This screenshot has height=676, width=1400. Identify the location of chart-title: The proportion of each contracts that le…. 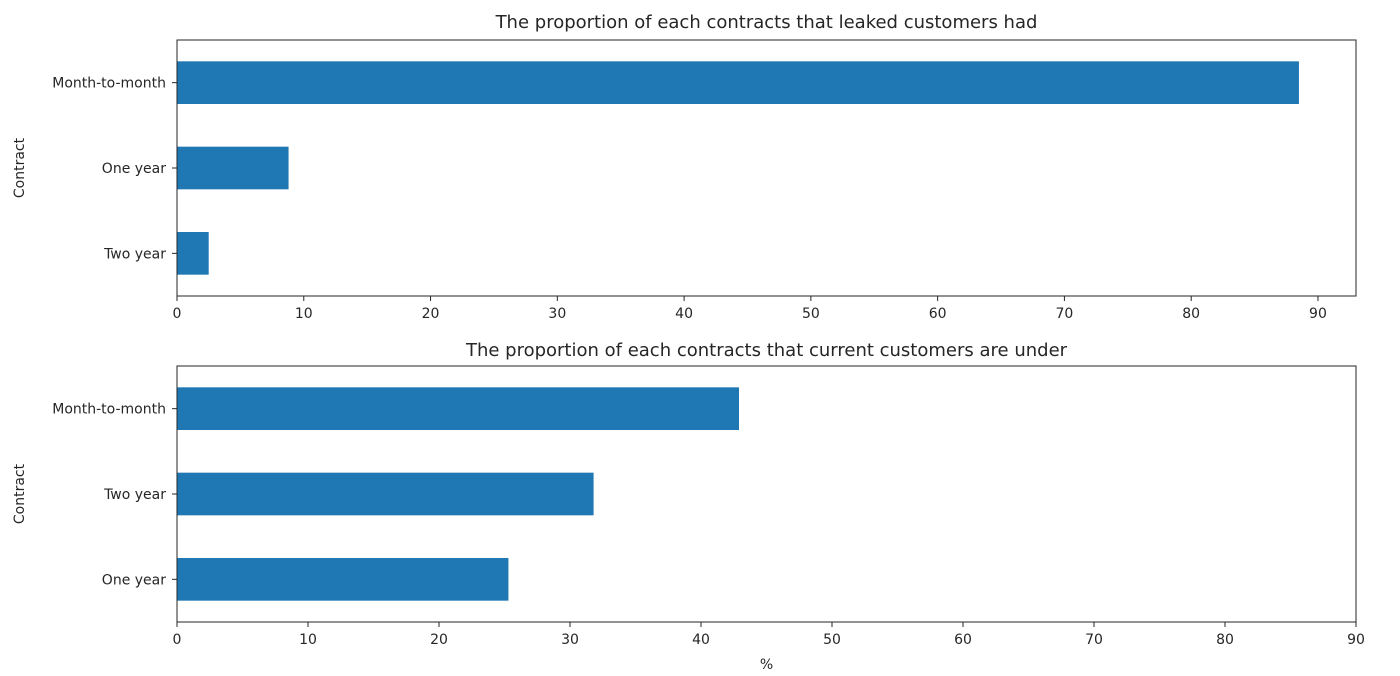
(766, 22).